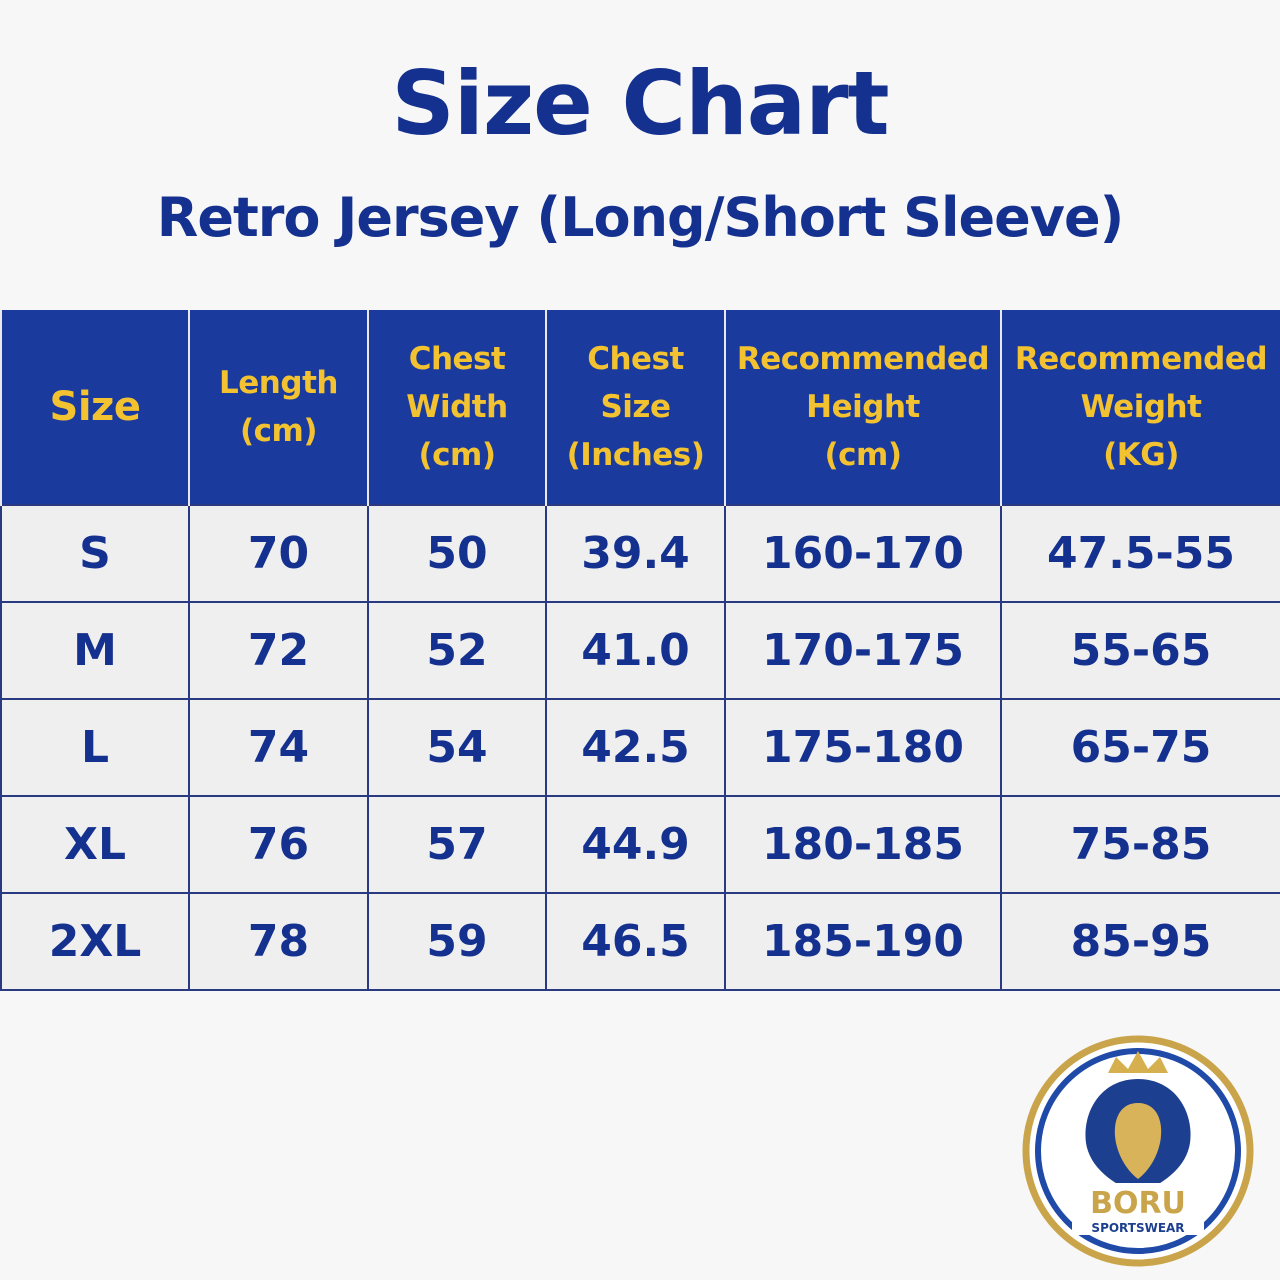  What do you see at coordinates (863, 407) in the screenshot?
I see `column-header: Recommended Height (cm)` at bounding box center [863, 407].